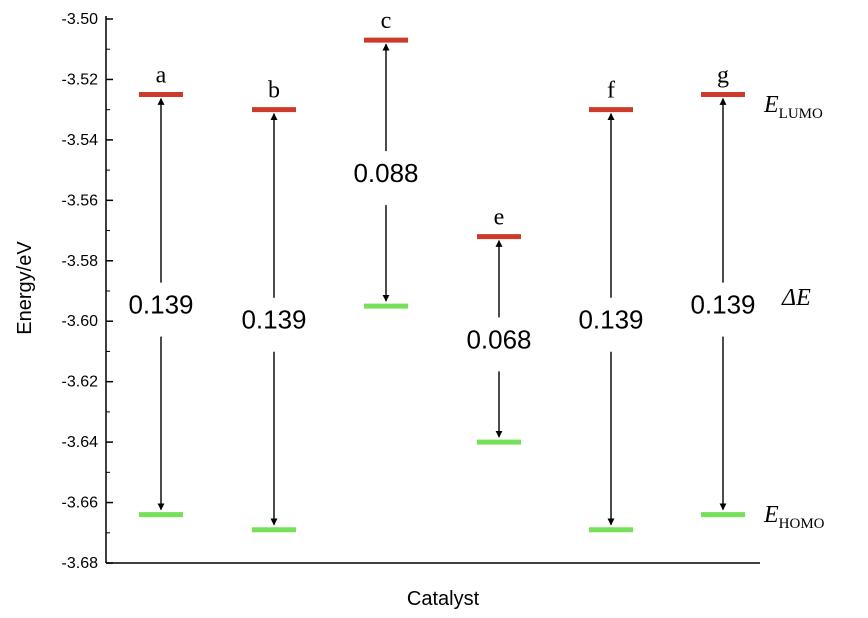  I want to click on y-axis-title: Energy/eV, so click(25, 288).